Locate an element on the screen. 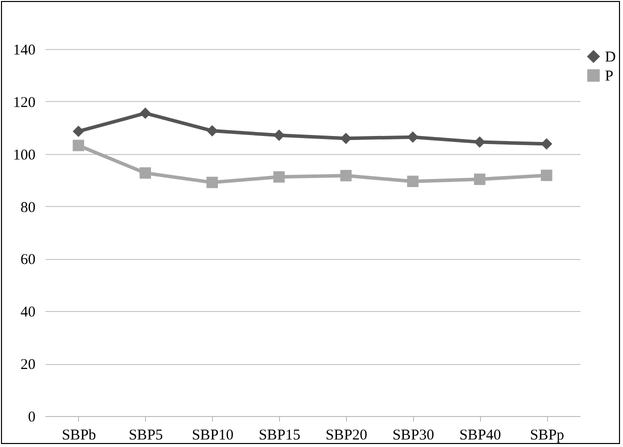 The height and width of the screenshot is (447, 623). x-tick-label: SBP5 is located at coordinates (145, 436).